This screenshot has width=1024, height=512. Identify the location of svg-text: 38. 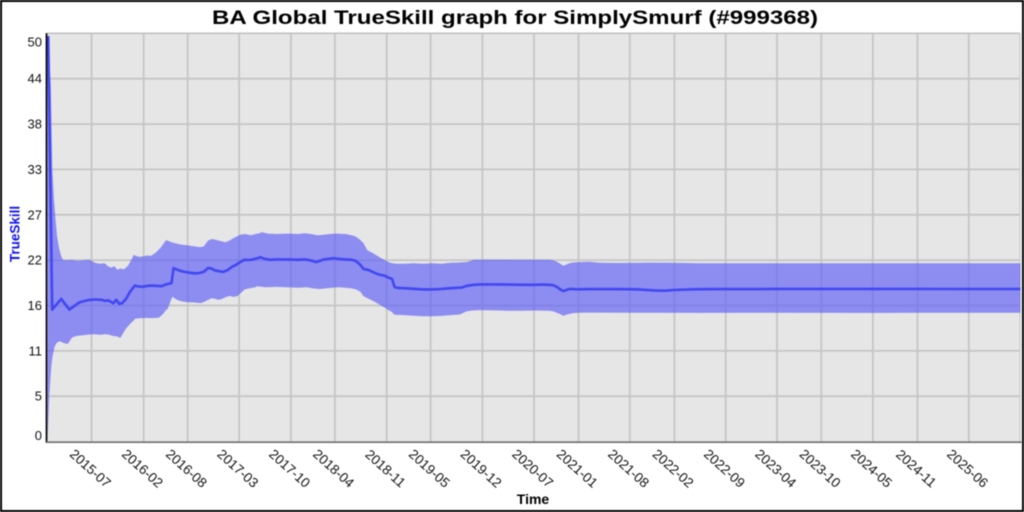
(35, 124).